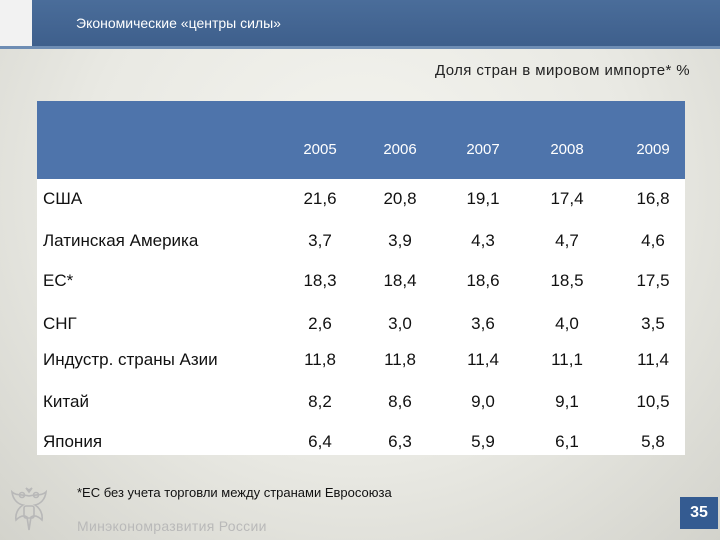 The width and height of the screenshot is (720, 540). Describe the element at coordinates (567, 323) in the screenshot. I see `table-cell: 4,0` at that location.